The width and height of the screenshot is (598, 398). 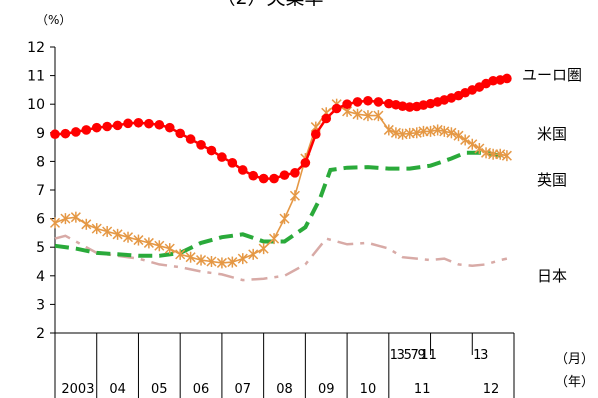 I want to click on chart-title: （2）失業率, so click(x=269, y=4).